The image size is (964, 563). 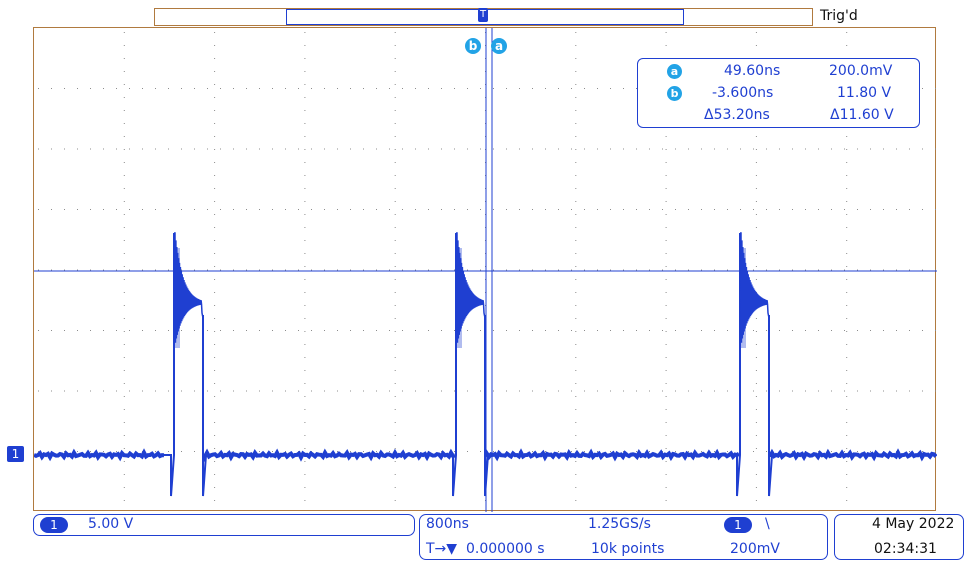 What do you see at coordinates (54, 525) in the screenshot?
I see `channel-1-badge: 1` at bounding box center [54, 525].